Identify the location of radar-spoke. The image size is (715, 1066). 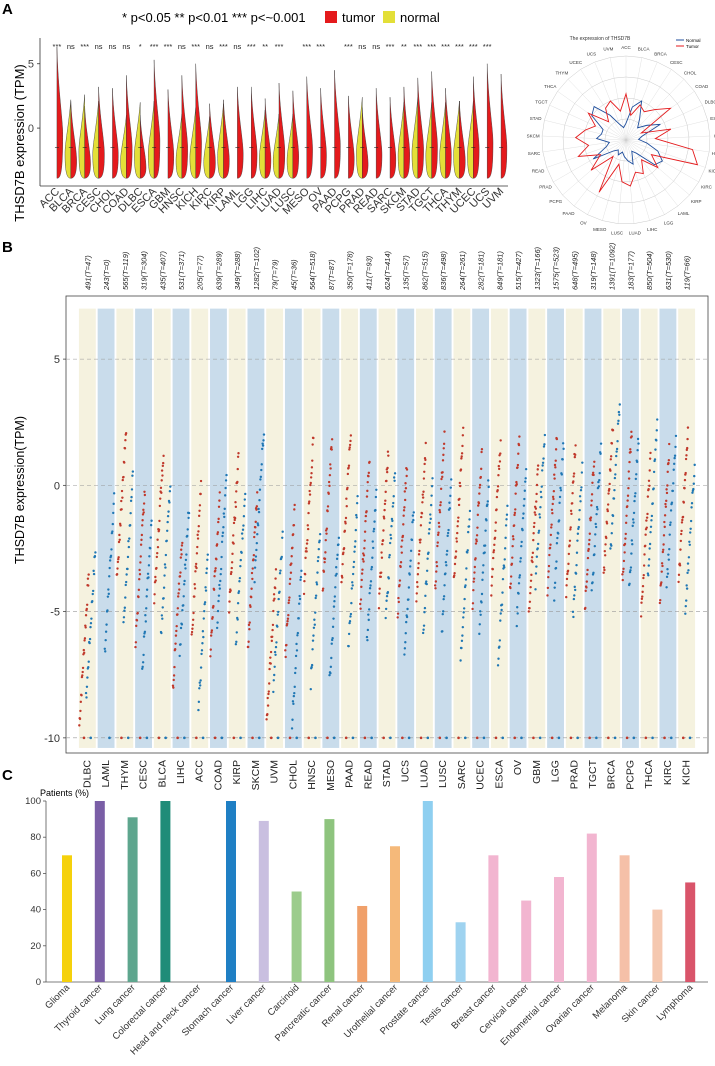
(665, 153).